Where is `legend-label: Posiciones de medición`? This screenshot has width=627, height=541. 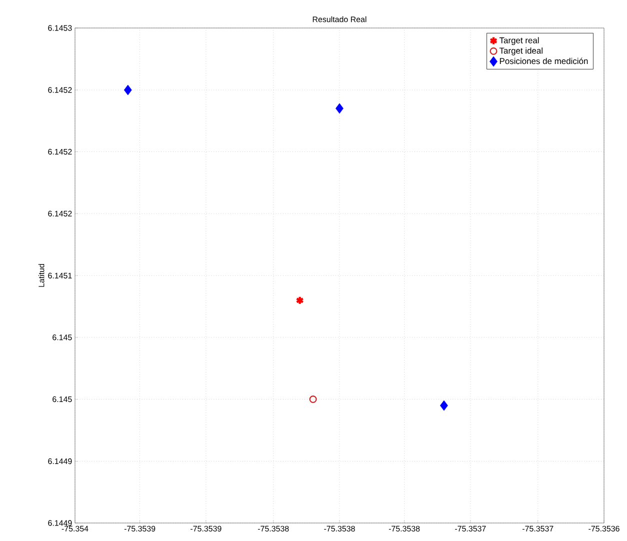 legend-label: Posiciones de medición is located at coordinates (544, 61).